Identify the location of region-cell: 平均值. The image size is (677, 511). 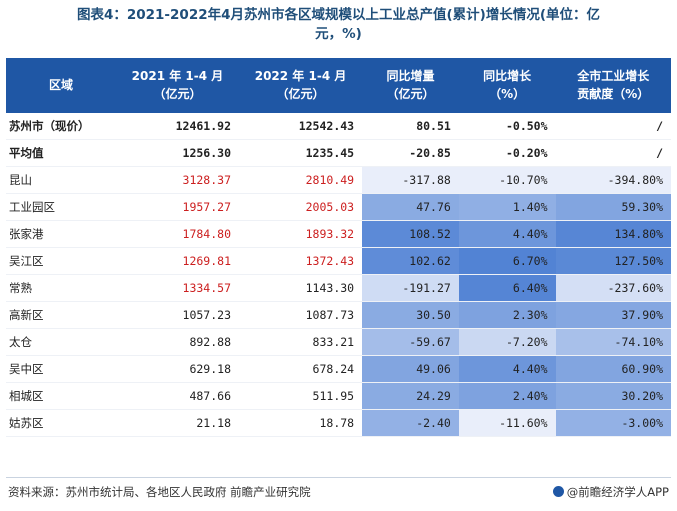
(61, 153).